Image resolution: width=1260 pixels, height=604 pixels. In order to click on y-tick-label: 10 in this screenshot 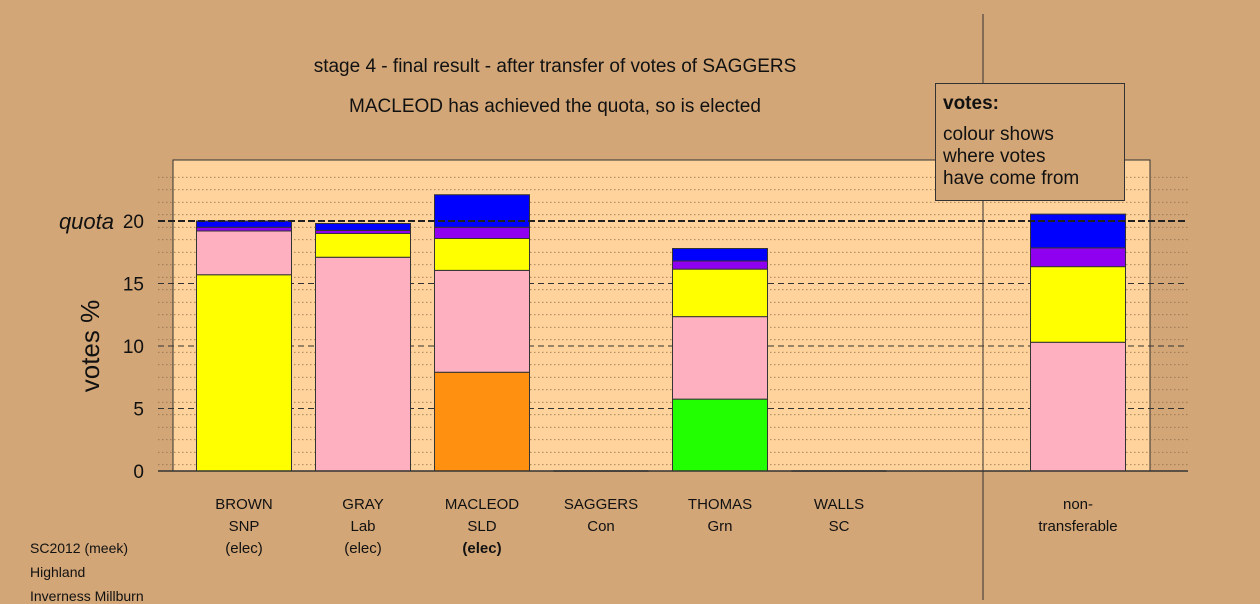, I will do `click(133, 347)`.